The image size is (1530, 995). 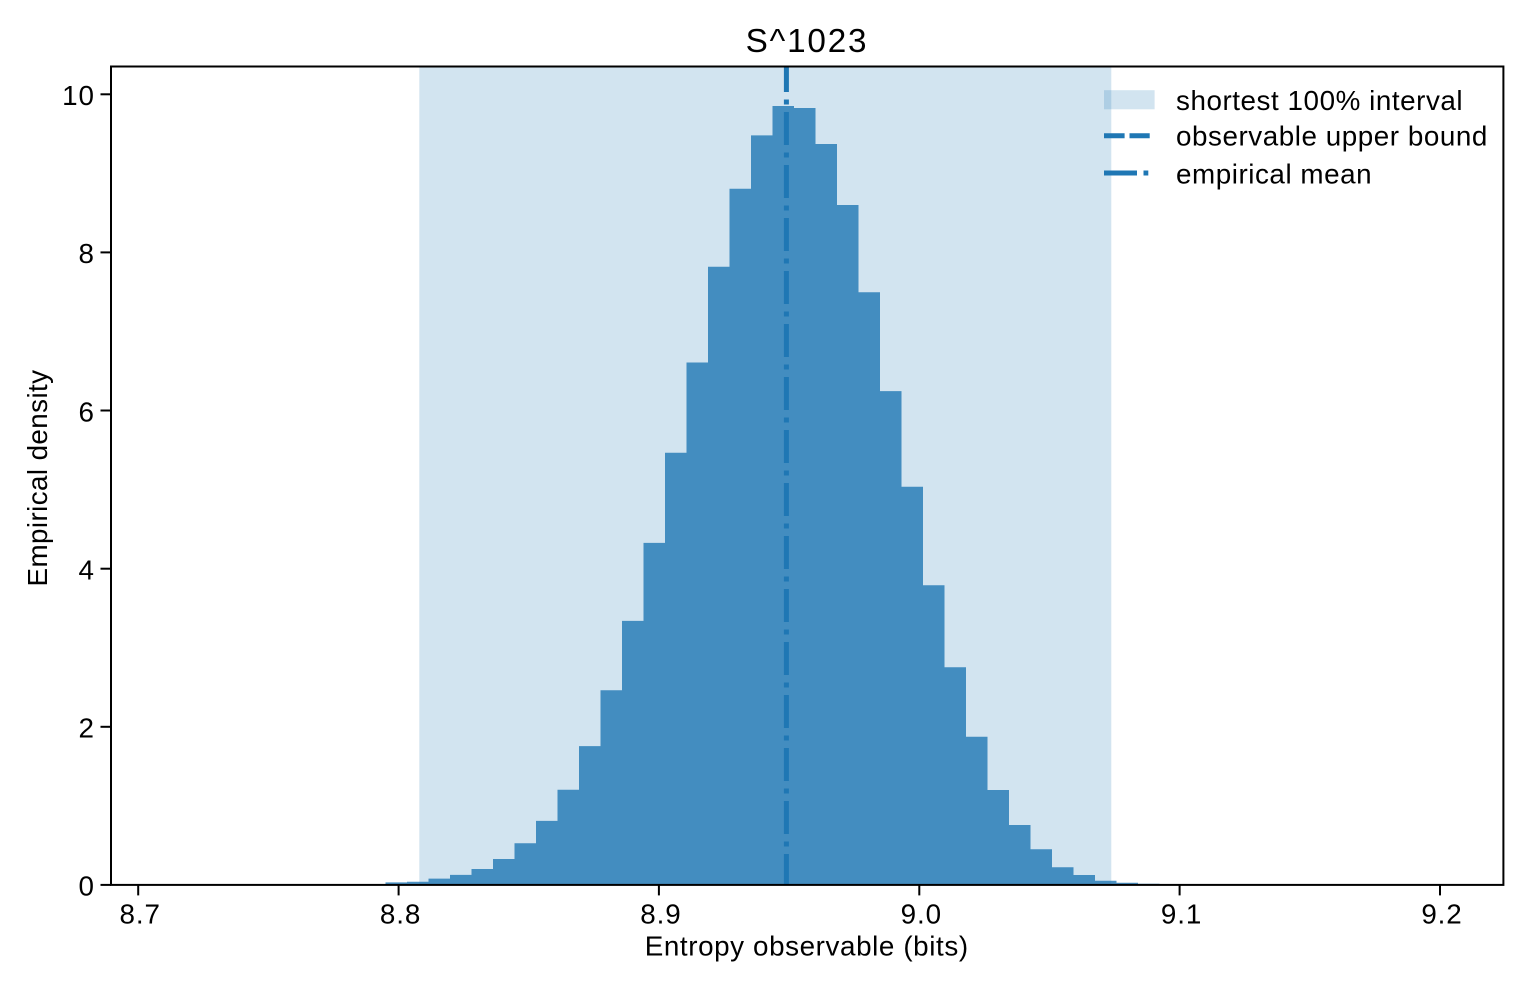 I want to click on svg-text: S^1023, so click(x=807, y=41).